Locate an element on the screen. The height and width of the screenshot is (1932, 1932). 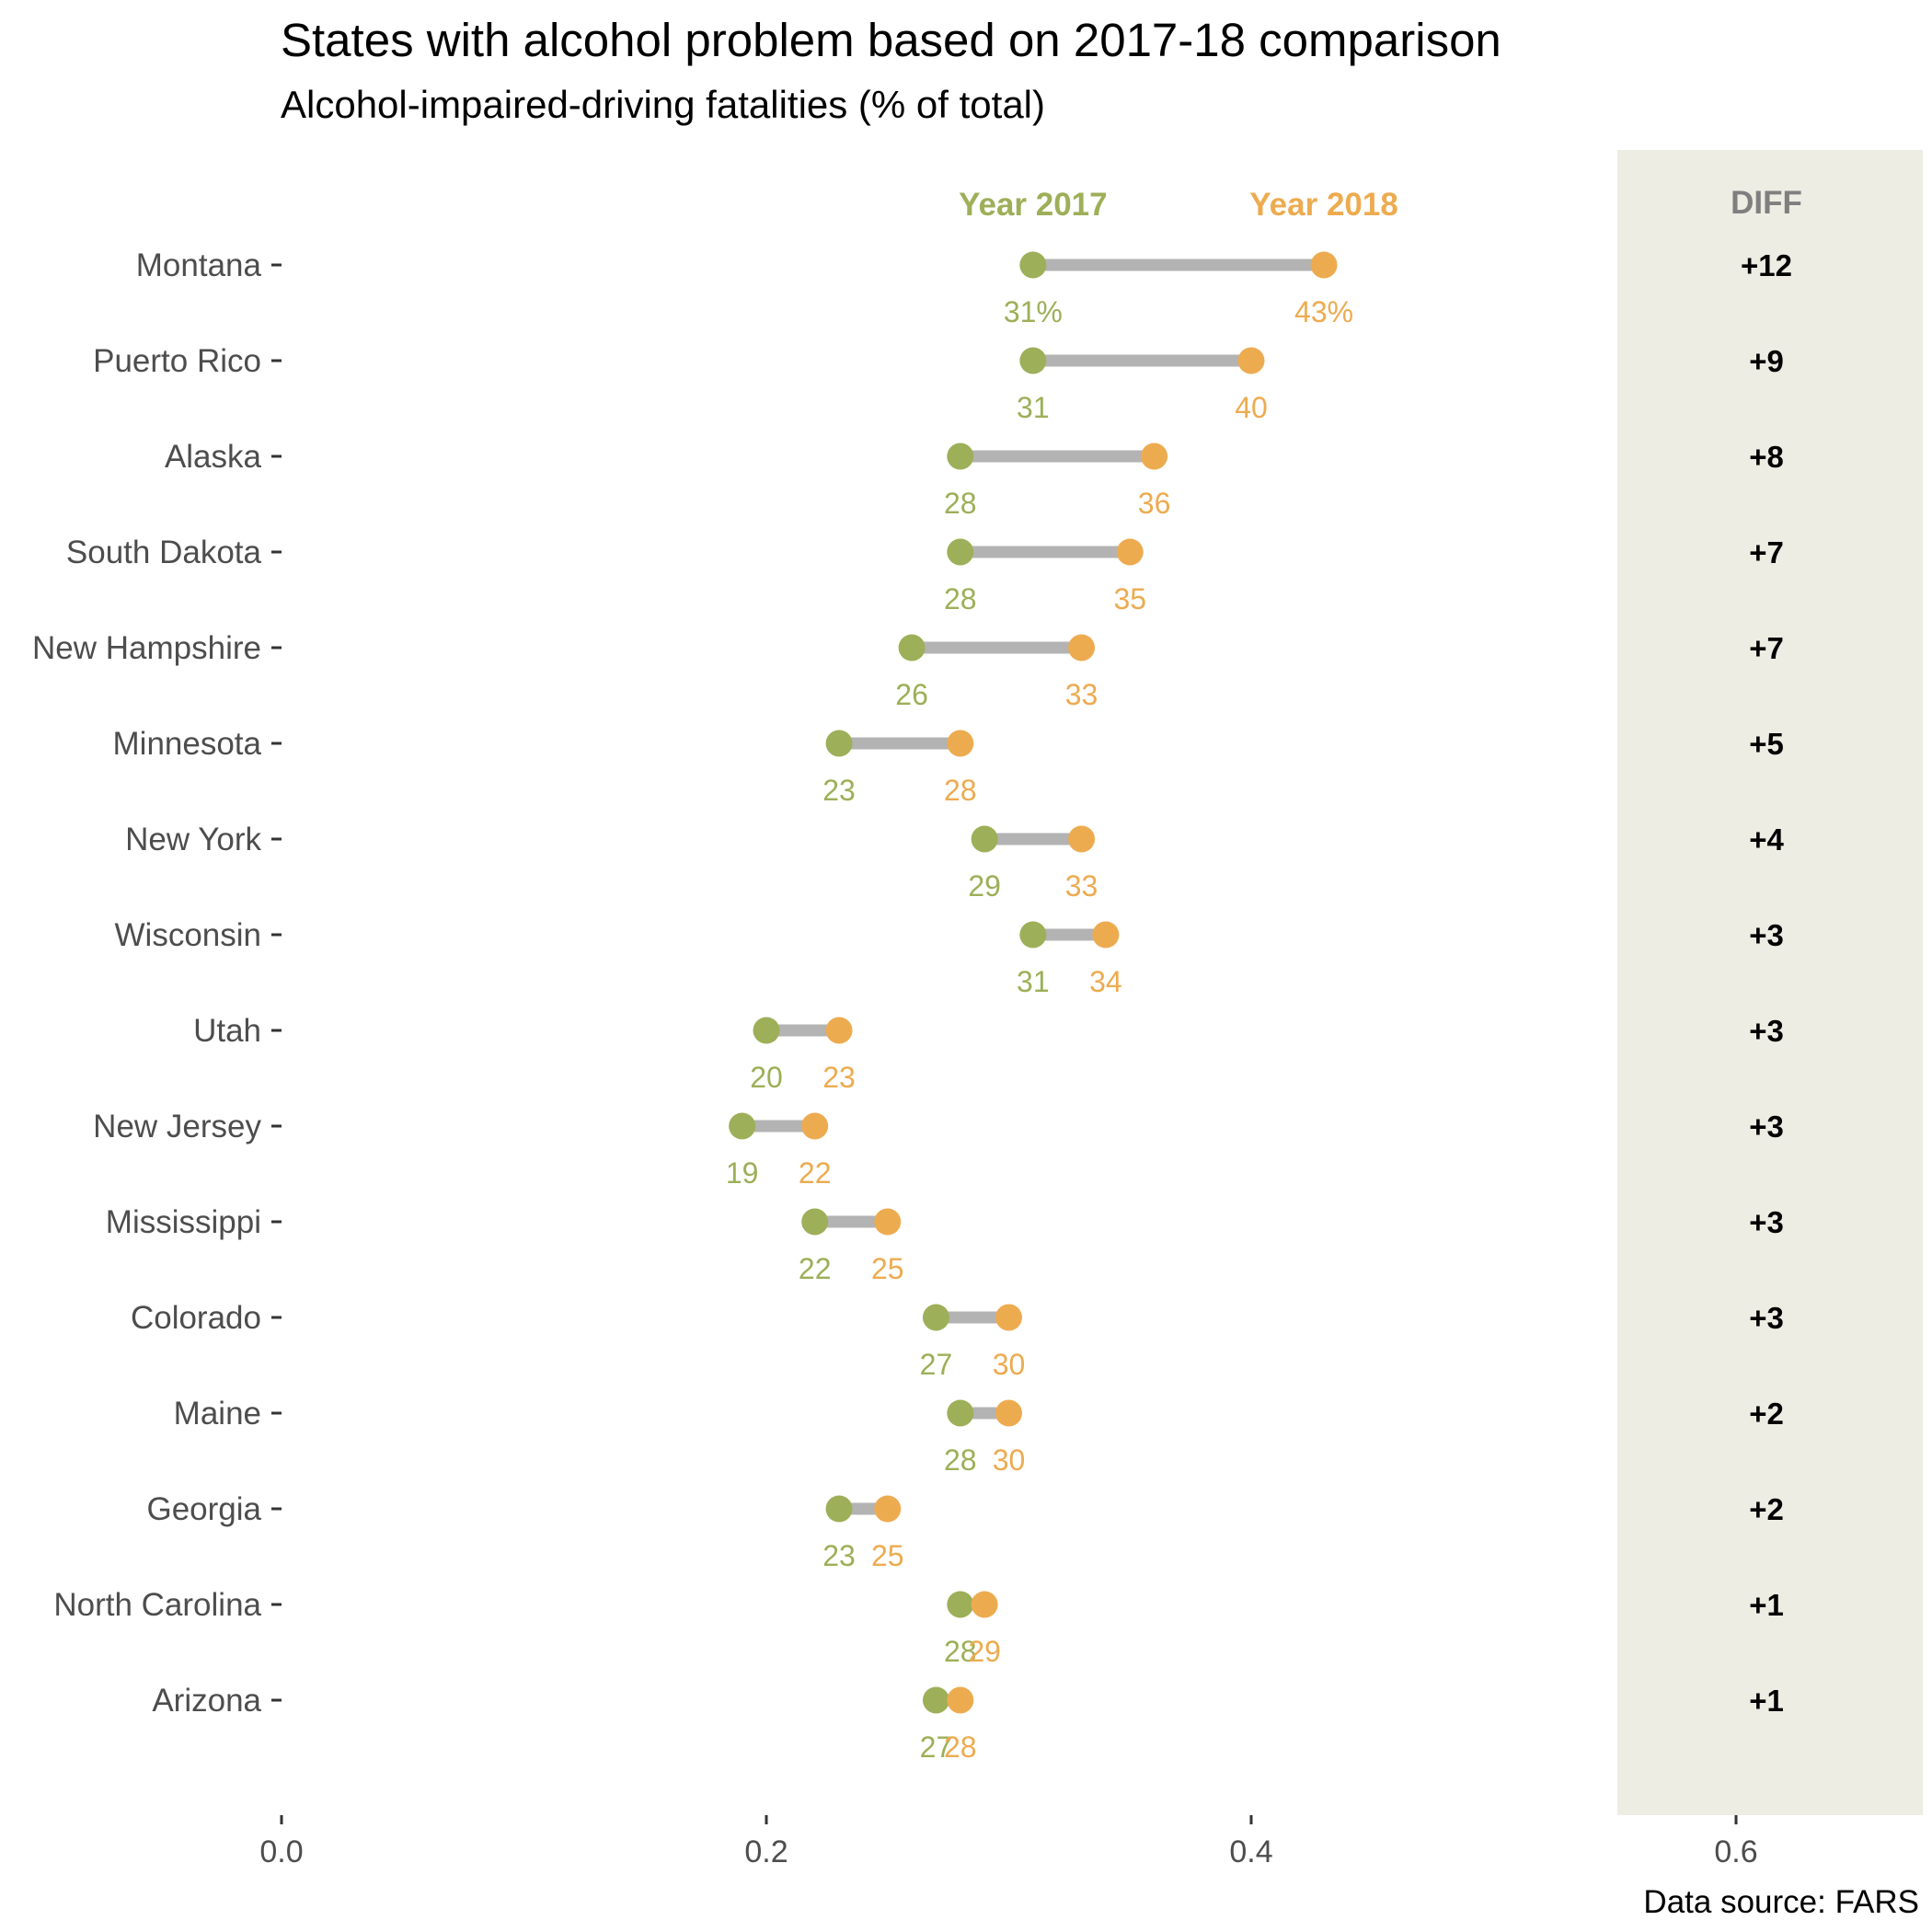
state-label: Wisconsin is located at coordinates (188, 935).